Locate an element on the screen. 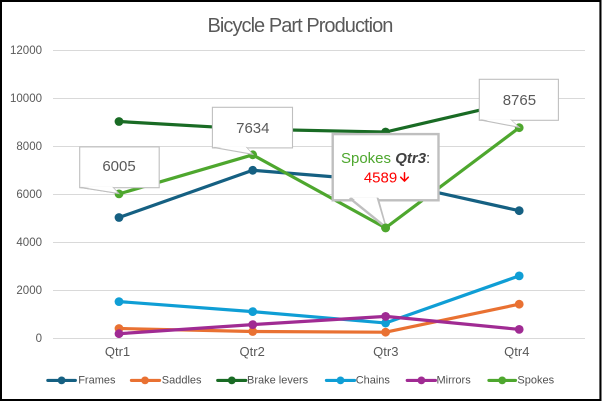  svg-text: 4000 is located at coordinates (29, 243).